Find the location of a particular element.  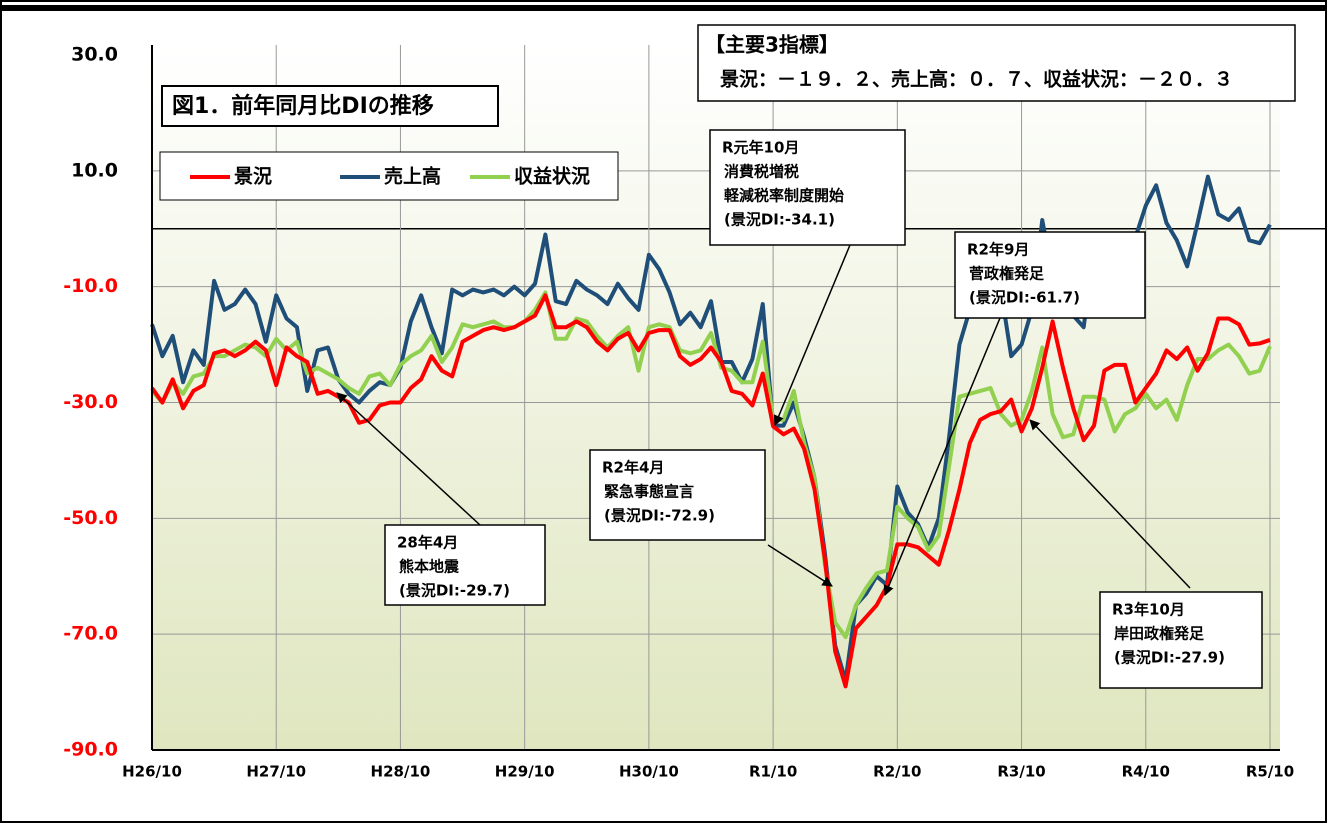

y-tick-label: -50.0 is located at coordinates (90, 518).